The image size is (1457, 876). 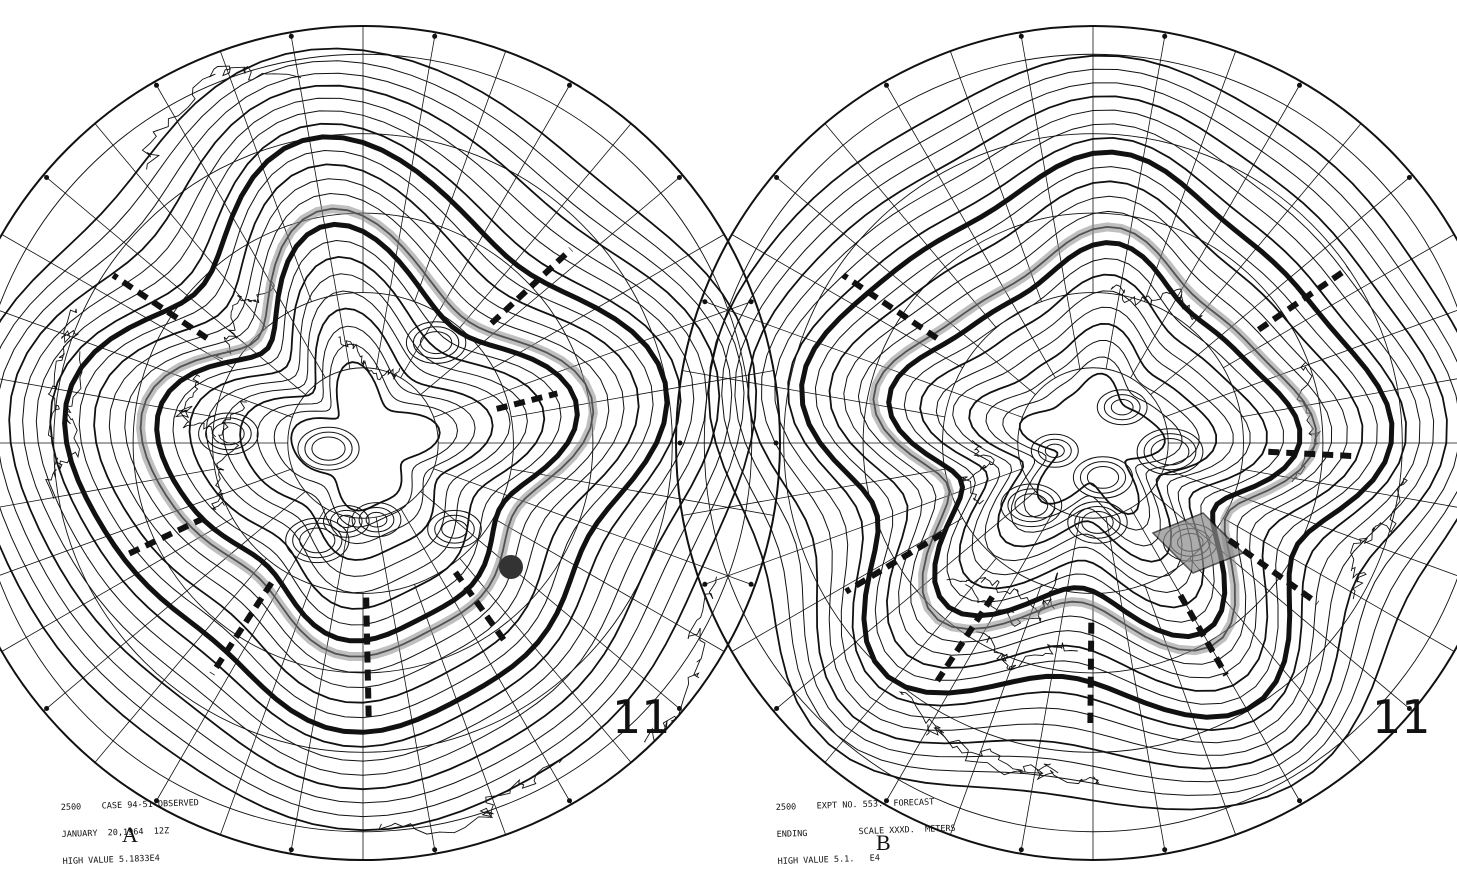 I want to click on filled-low, so click(x=511, y=567).